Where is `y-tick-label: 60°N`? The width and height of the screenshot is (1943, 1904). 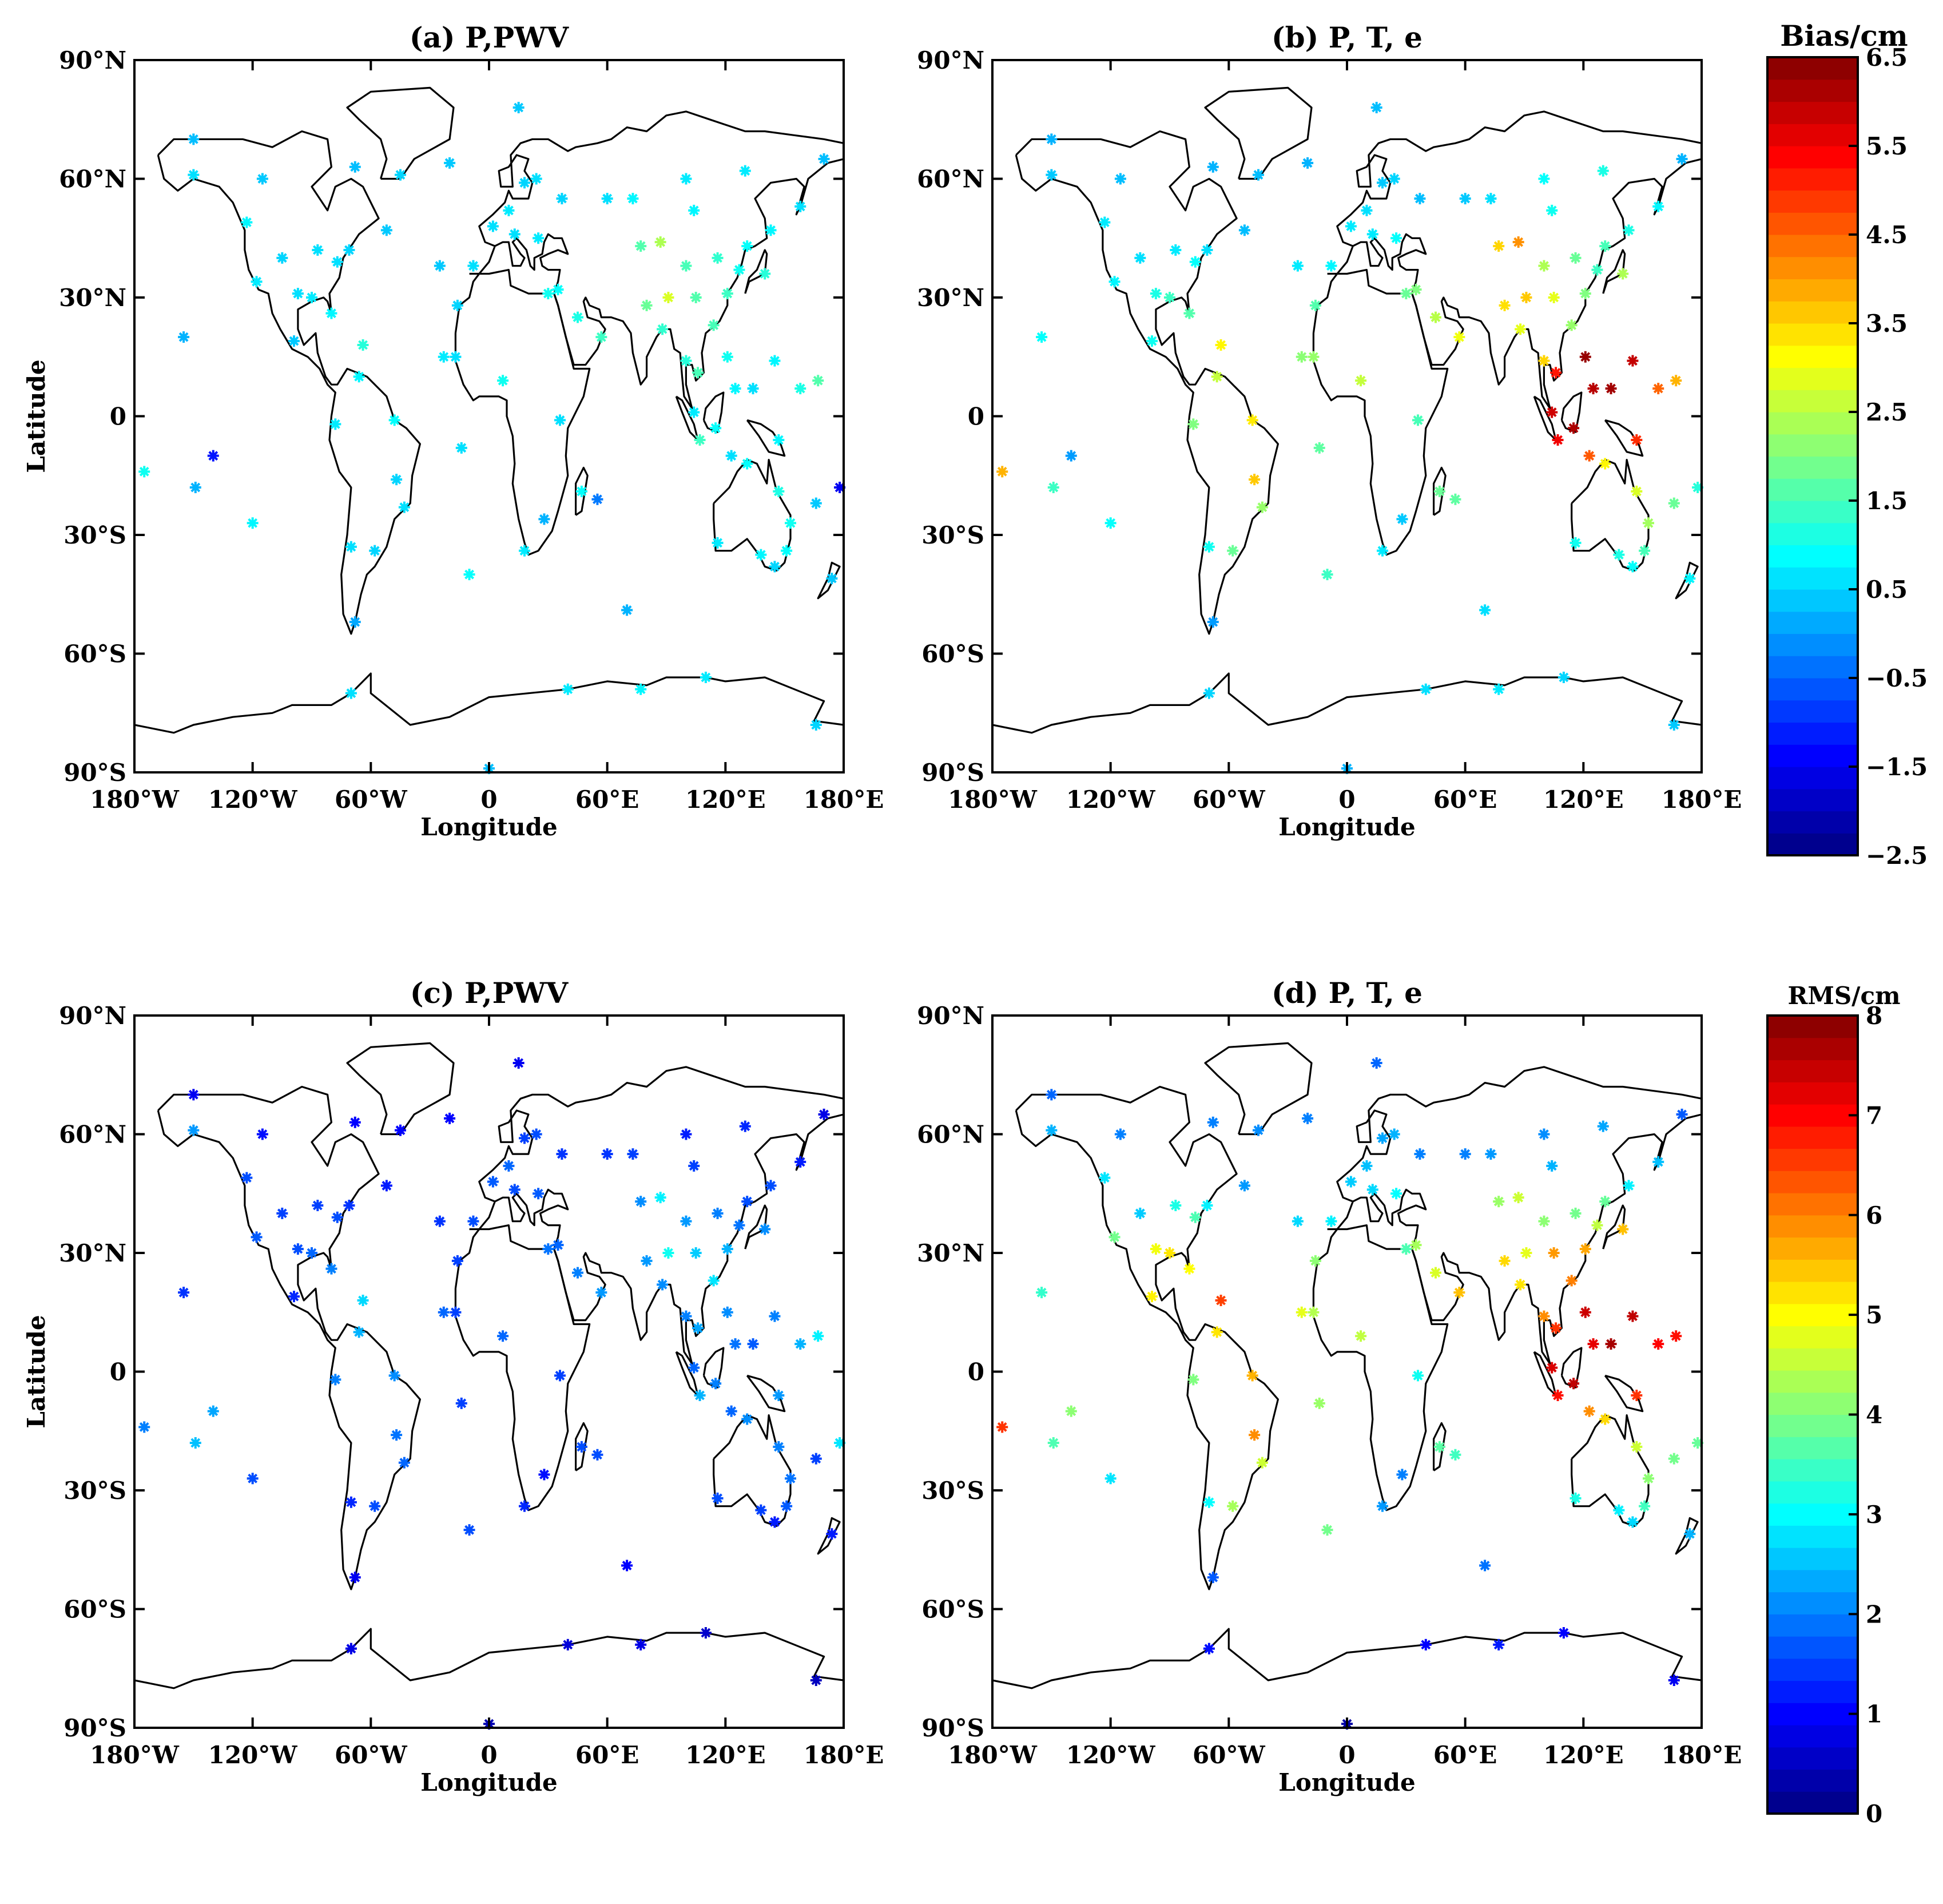 y-tick-label: 60°N is located at coordinates (950, 179).